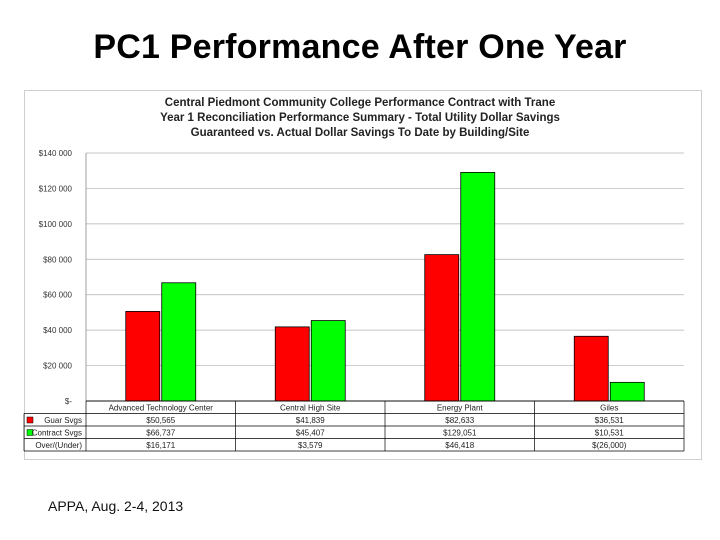  I want to click on x-category-label: Energy Plant, so click(460, 408).